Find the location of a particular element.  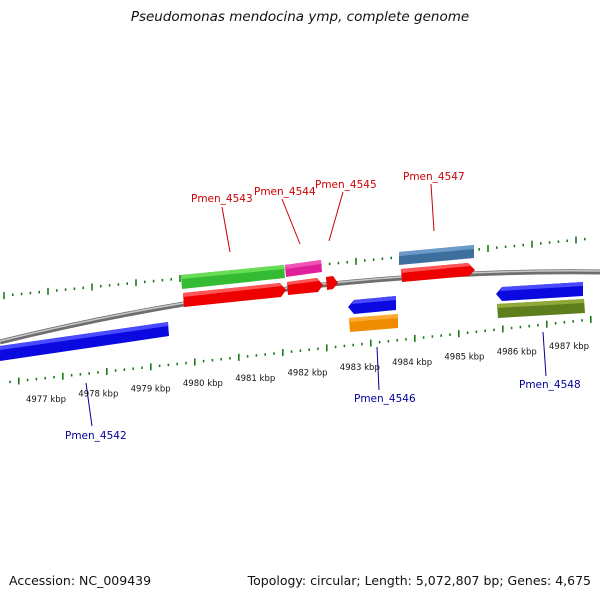

gene-pmen-4548-blue is located at coordinates (539, 291).